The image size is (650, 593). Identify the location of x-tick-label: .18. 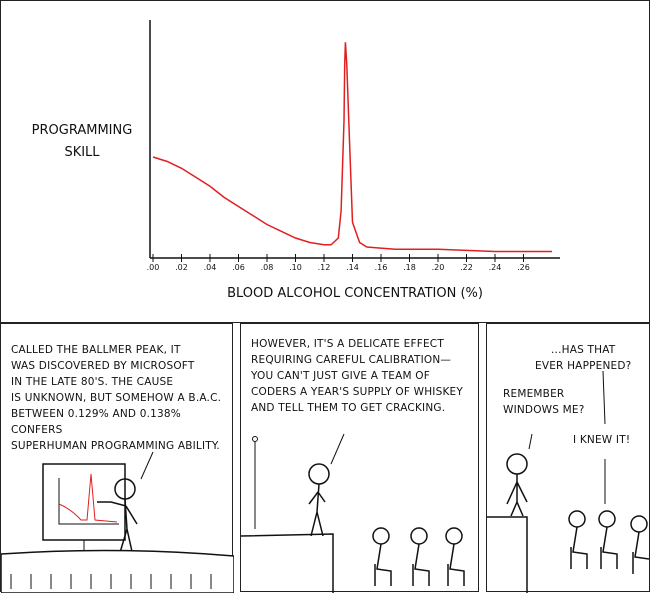
(409, 267).